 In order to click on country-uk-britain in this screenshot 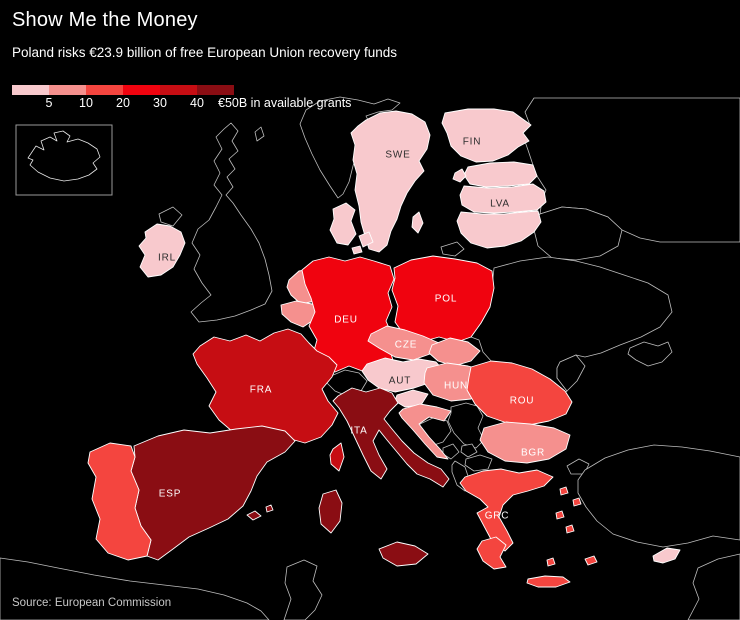, I will do `click(231, 222)`.